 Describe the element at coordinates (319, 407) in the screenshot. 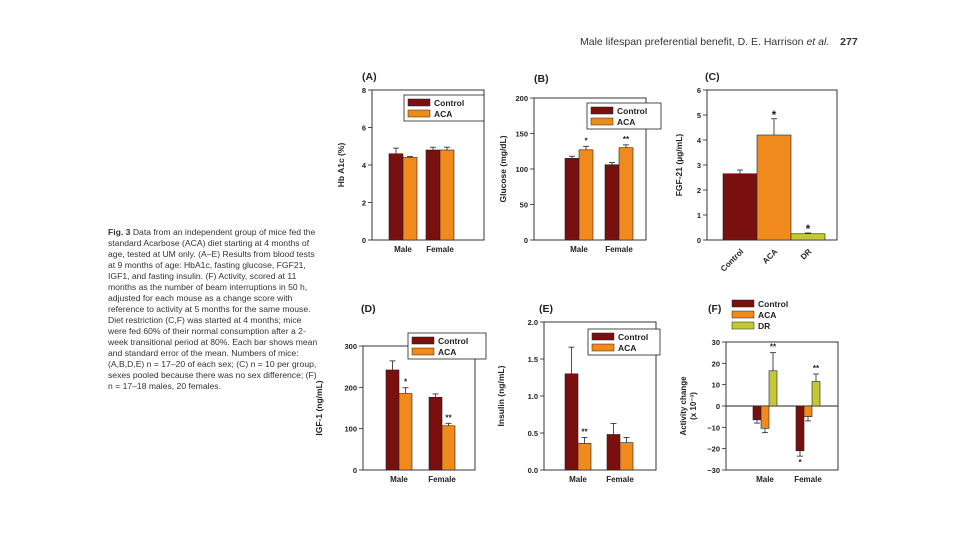

I see `y-axis-label: IGF-1 (ng/mL)` at that location.